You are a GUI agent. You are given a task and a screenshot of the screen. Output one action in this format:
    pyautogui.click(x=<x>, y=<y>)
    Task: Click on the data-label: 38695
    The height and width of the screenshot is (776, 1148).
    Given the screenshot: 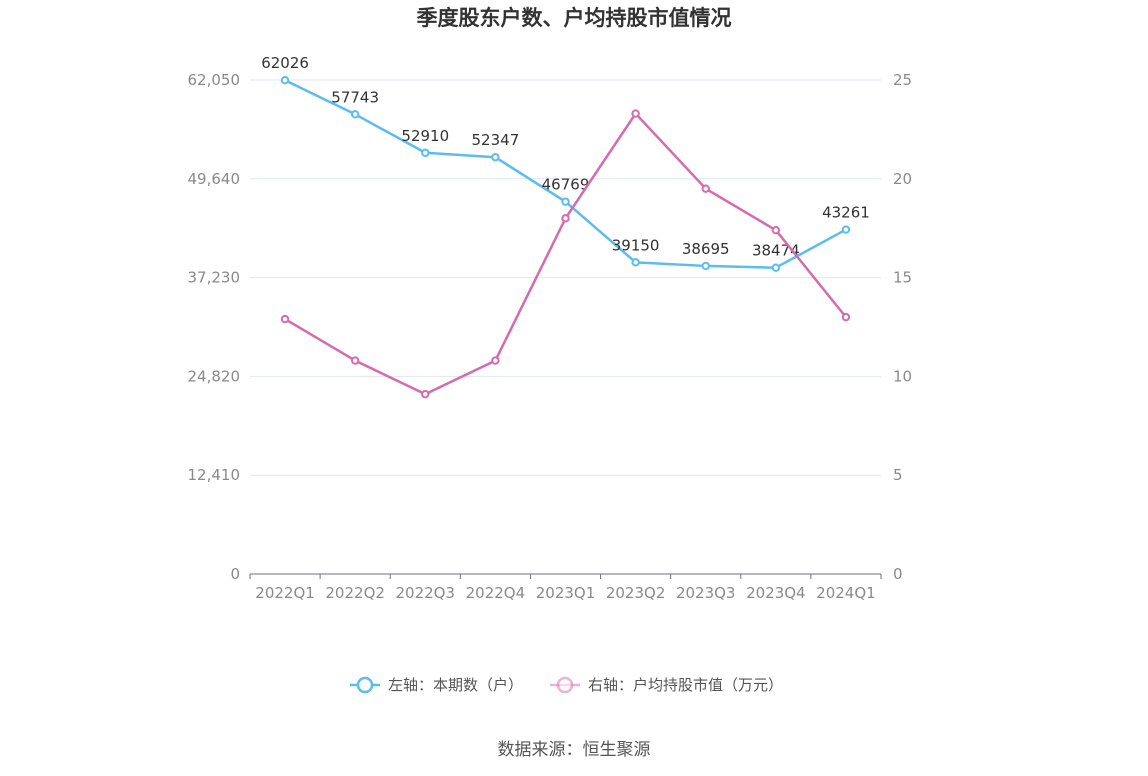 What is the action you would take?
    pyautogui.click(x=706, y=249)
    